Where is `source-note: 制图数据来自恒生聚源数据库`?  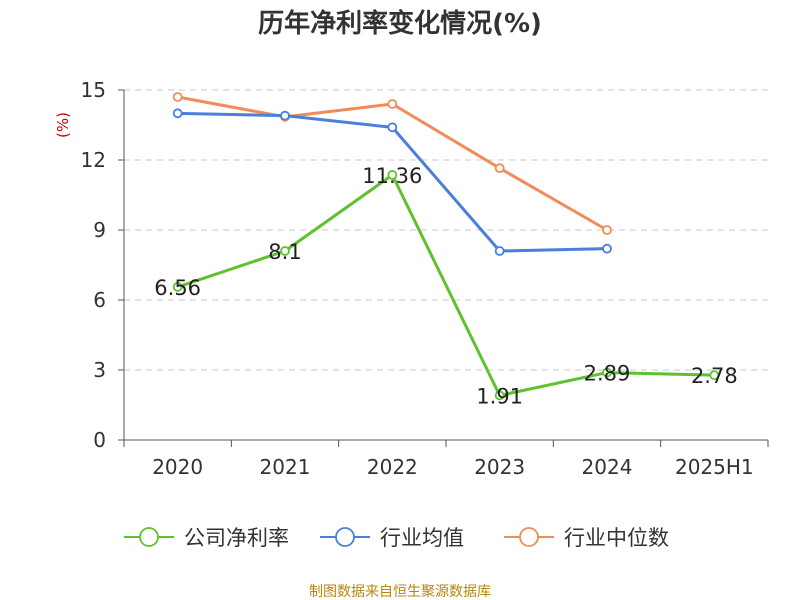 source-note: 制图数据来自恒生聚源数据库 is located at coordinates (400, 592).